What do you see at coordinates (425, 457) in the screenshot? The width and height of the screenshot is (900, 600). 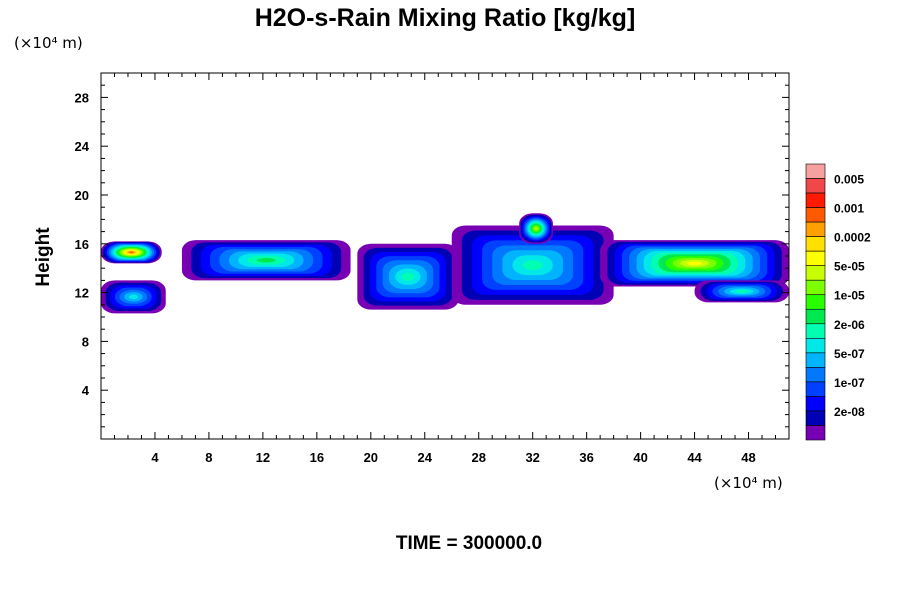 I see `x-tick-label-24: 24` at bounding box center [425, 457].